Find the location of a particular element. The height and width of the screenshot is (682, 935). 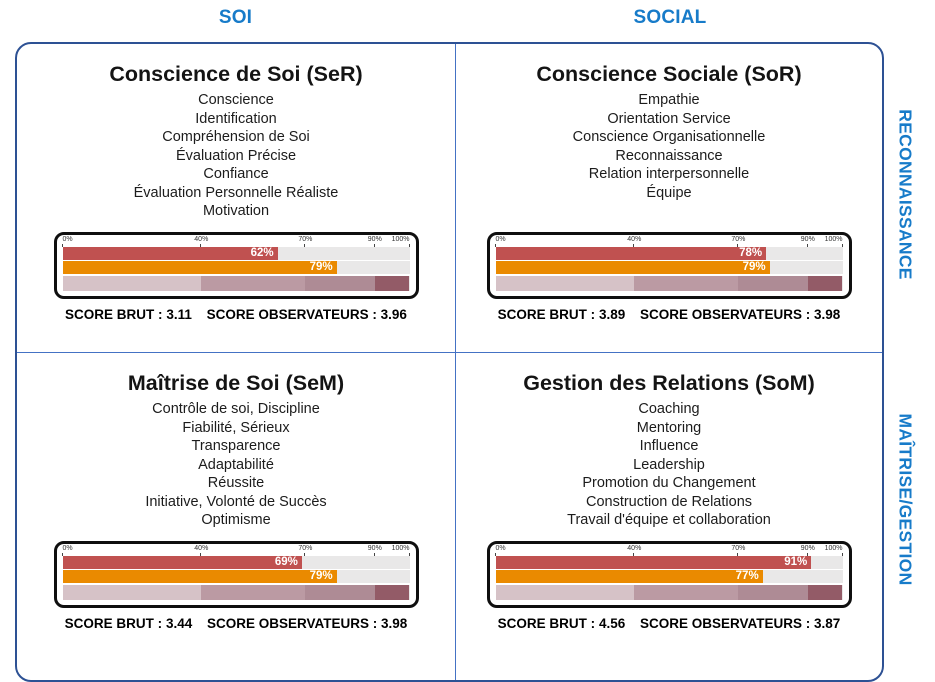

competency-item: Reconnaissance is located at coordinates (669, 155).